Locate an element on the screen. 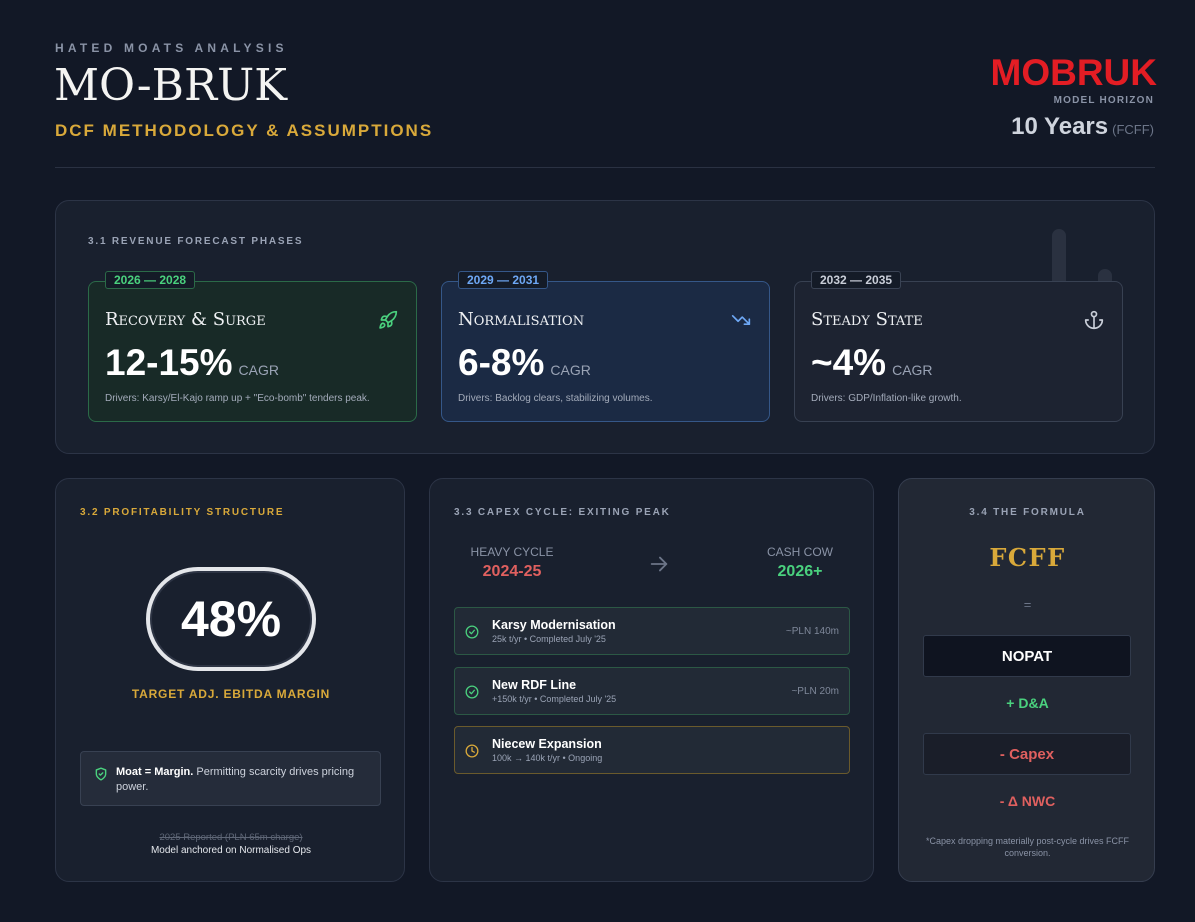 The image size is (1195, 922). heavy-cycle-label: HEAVY CYCLE is located at coordinates (512, 552).